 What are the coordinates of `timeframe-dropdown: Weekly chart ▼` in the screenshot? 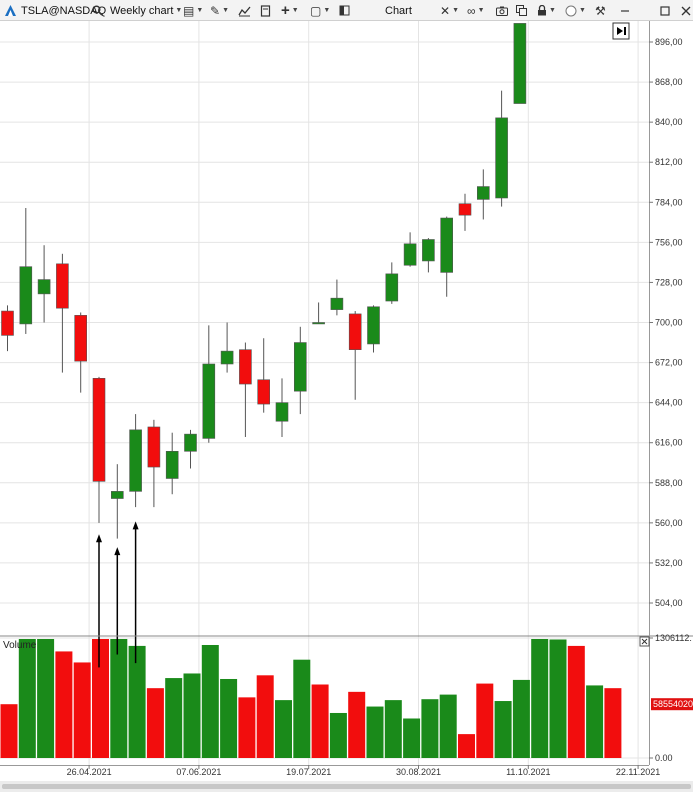 It's located at (146, 10).